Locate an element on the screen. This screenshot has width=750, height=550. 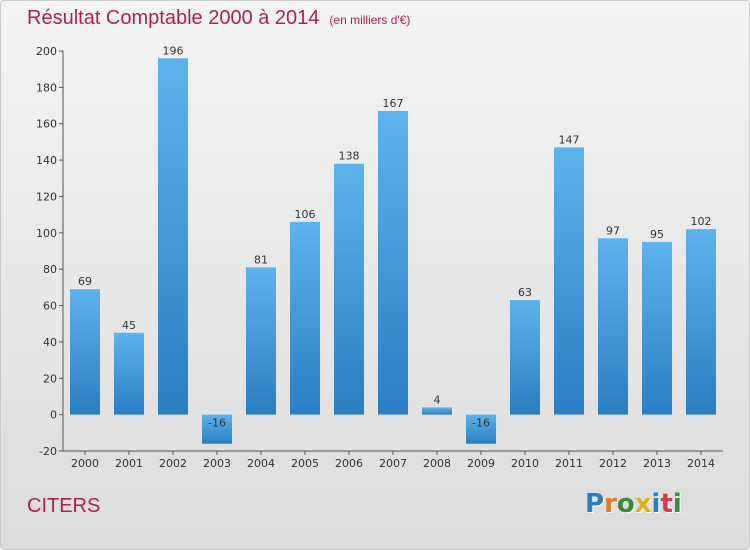
x-tick-label: 2003 is located at coordinates (217, 463).